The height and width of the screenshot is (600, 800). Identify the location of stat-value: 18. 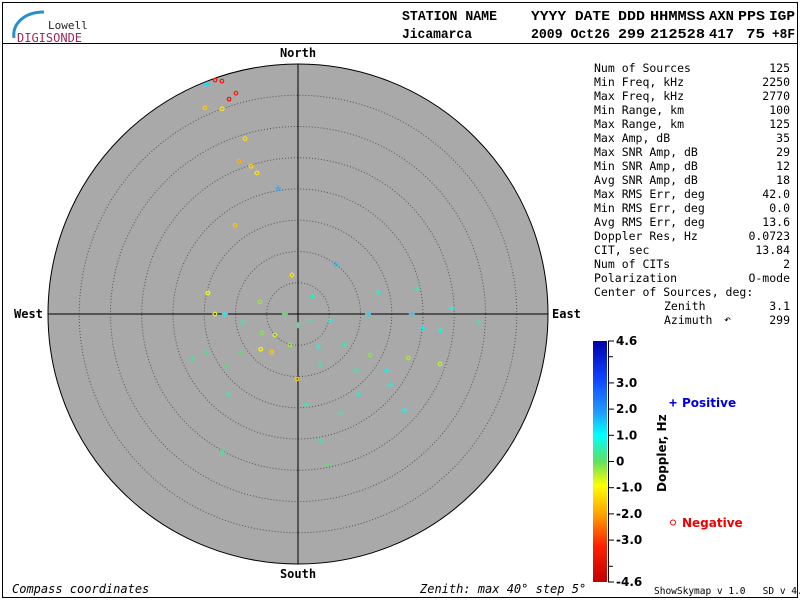
(783, 180).